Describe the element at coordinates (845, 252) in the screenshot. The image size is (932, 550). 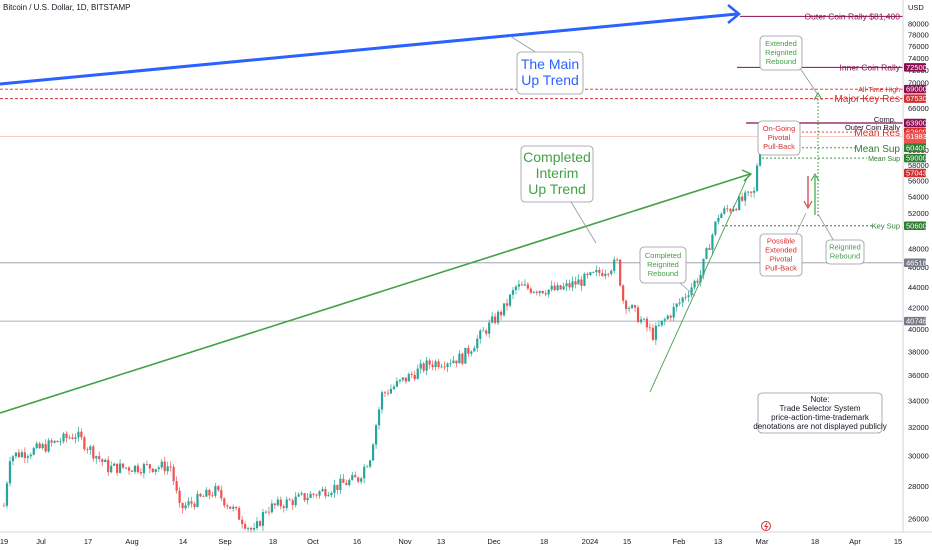
I see `reignited-rebound-callout-box` at that location.